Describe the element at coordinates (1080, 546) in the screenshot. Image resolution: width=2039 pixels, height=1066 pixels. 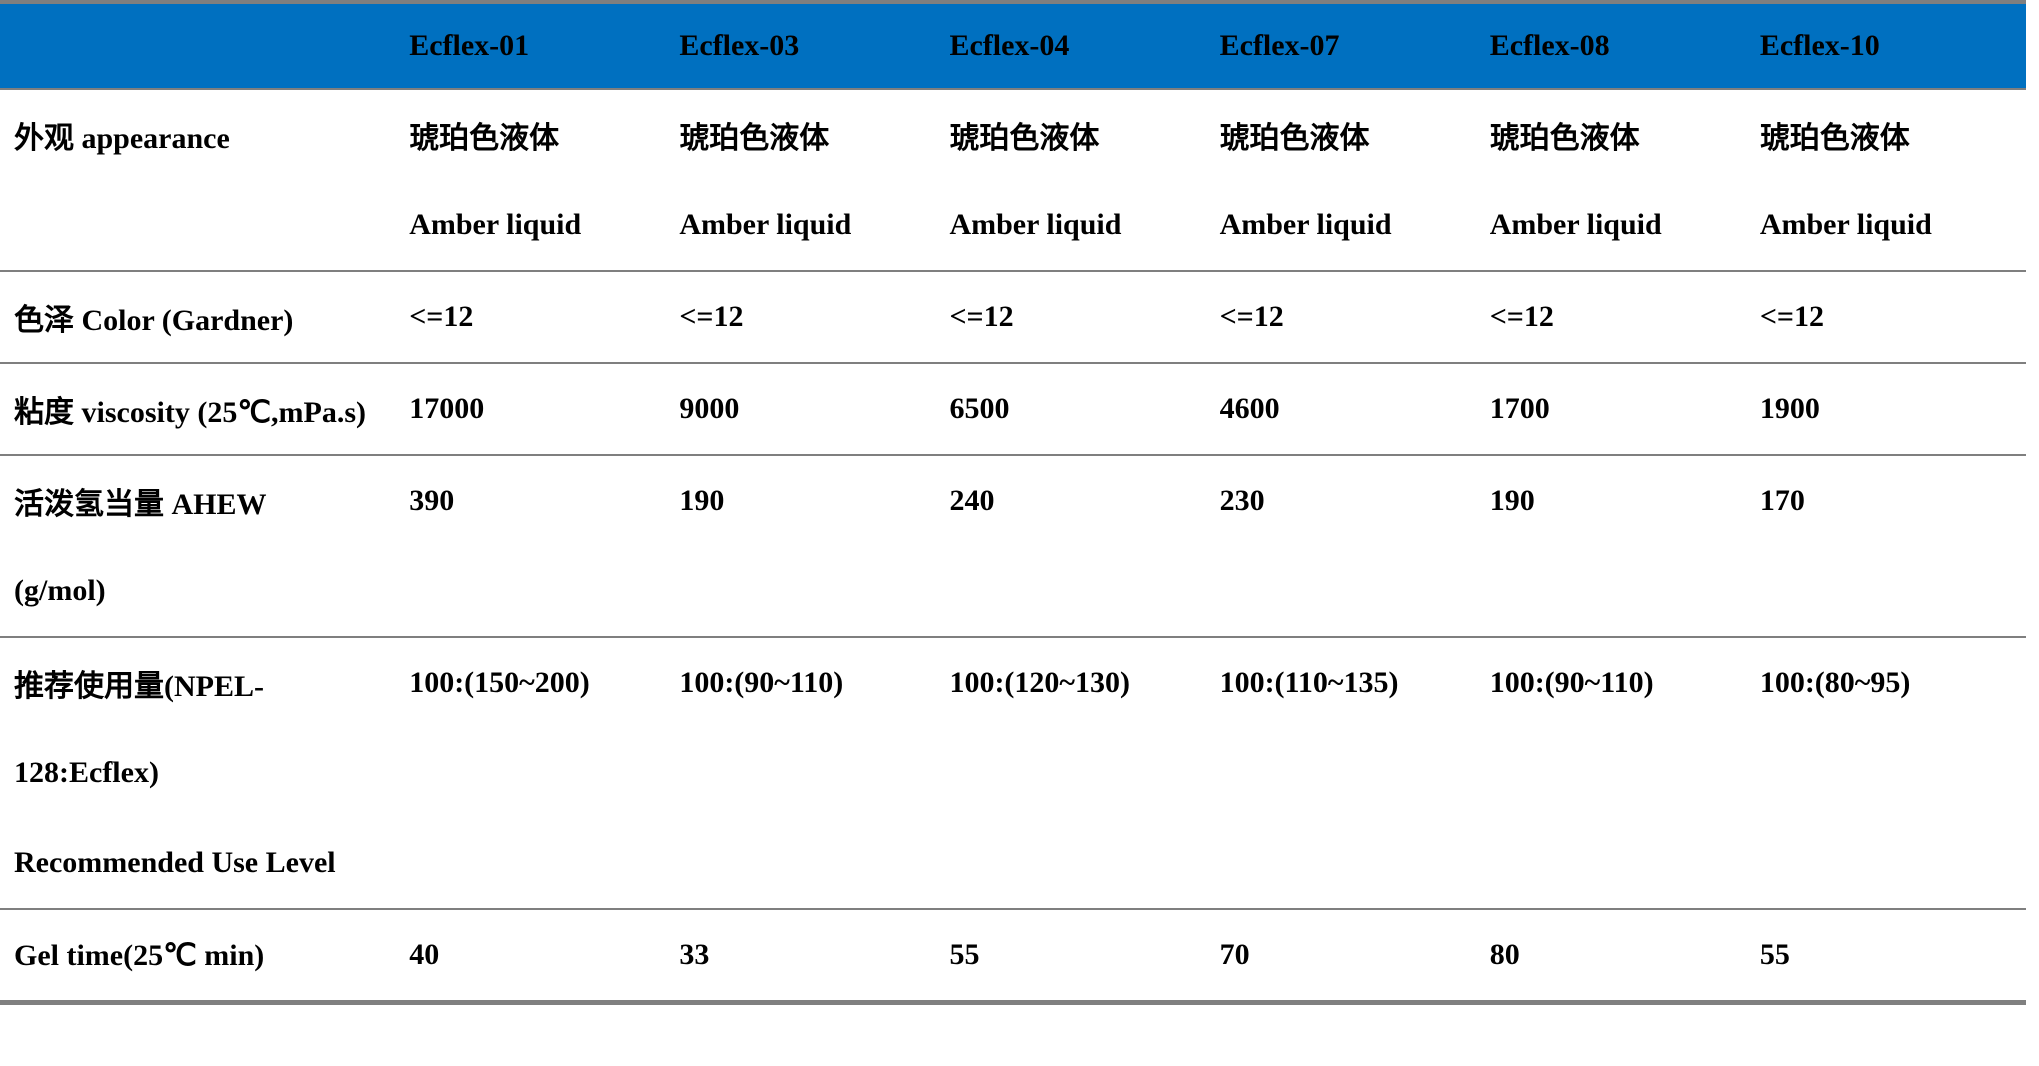
I see `value-cell-ahew-ecflex-04: 240` at that location.